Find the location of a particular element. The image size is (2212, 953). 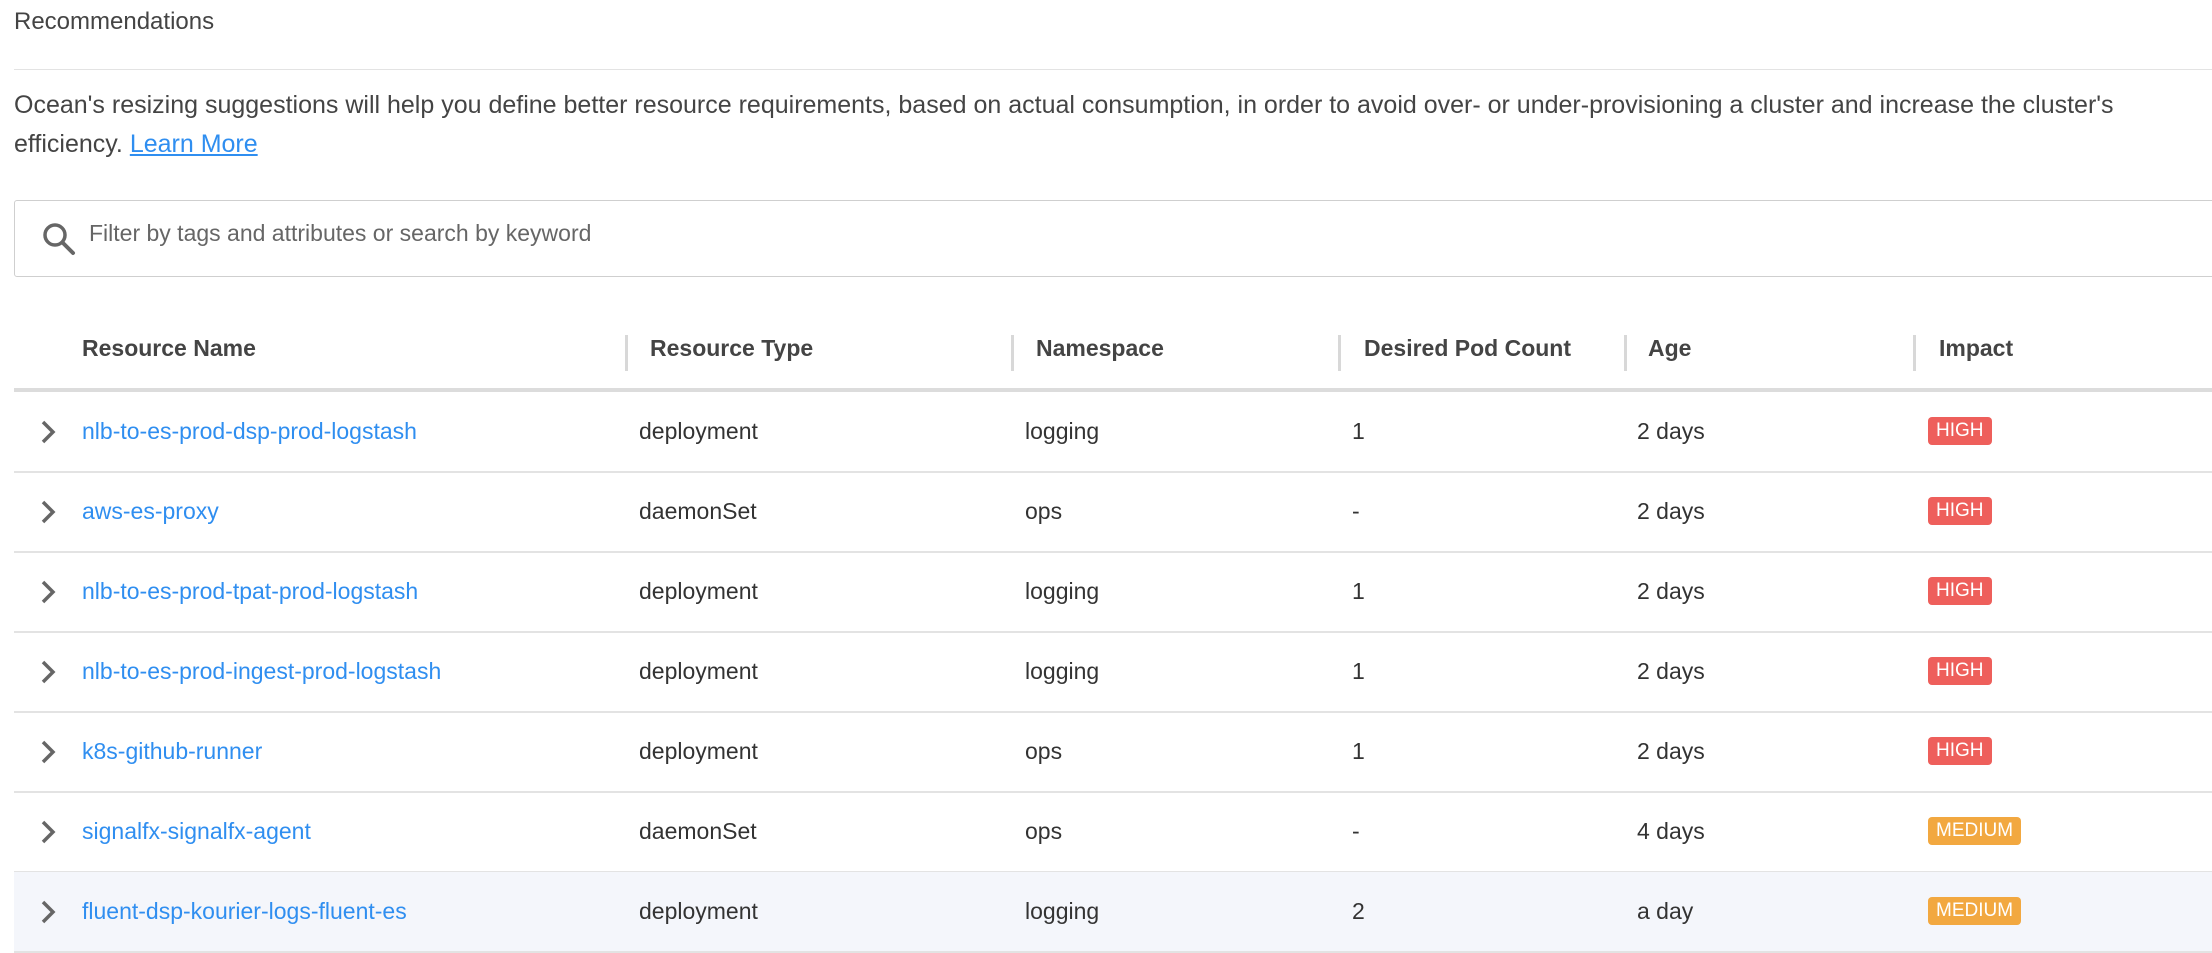

column-header-resource-name: Resource Name is located at coordinates (169, 348).